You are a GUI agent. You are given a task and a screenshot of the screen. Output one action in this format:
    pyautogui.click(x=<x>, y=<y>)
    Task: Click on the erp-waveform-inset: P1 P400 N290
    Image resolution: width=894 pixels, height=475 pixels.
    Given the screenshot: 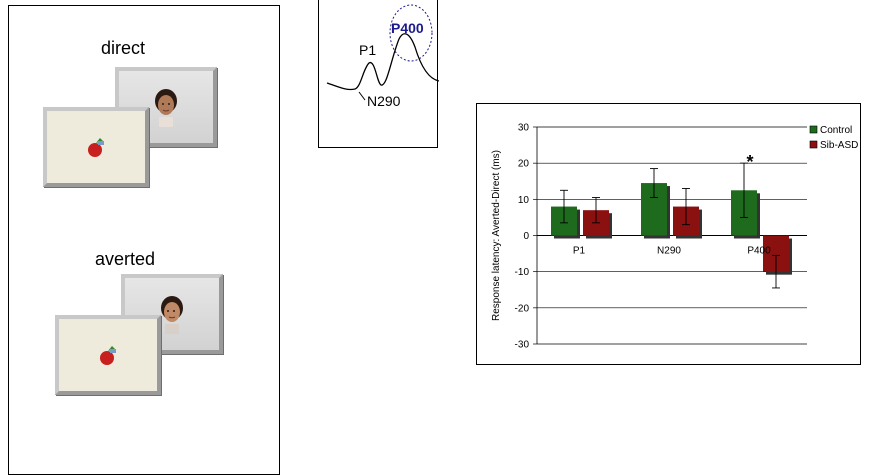 What is the action you would take?
    pyautogui.click(x=378, y=74)
    